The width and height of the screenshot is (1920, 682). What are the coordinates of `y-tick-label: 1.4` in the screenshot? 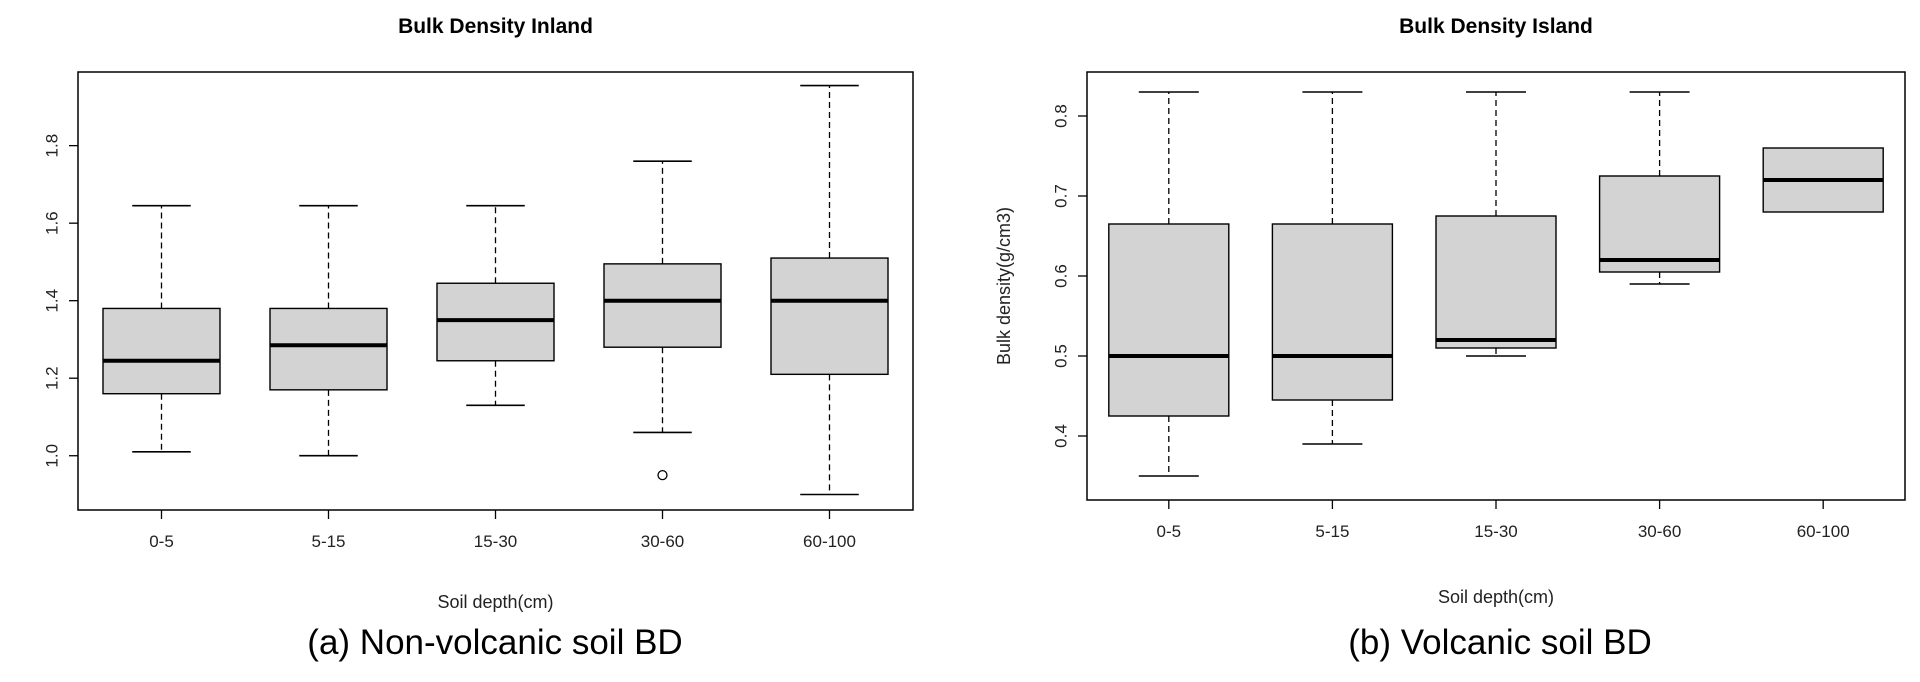 It's located at (51, 301).